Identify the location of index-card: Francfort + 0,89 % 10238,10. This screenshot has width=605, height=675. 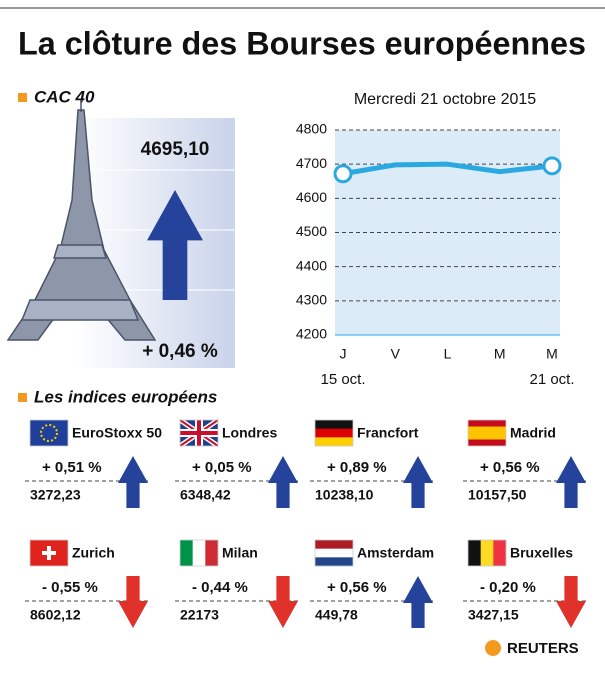
(372, 463).